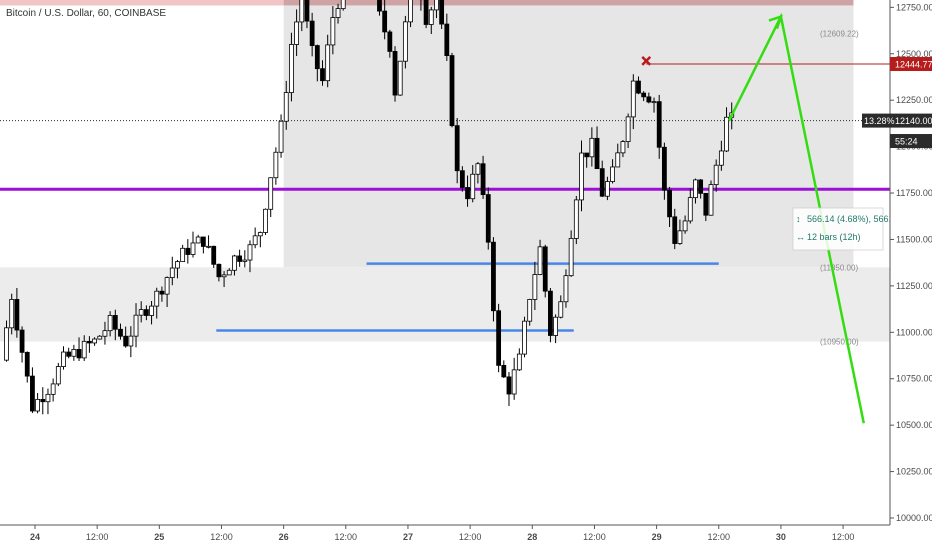 This screenshot has height=550, width=932. Describe the element at coordinates (914, 425) in the screenshot. I see `y-tick-label: 10500.00` at that location.